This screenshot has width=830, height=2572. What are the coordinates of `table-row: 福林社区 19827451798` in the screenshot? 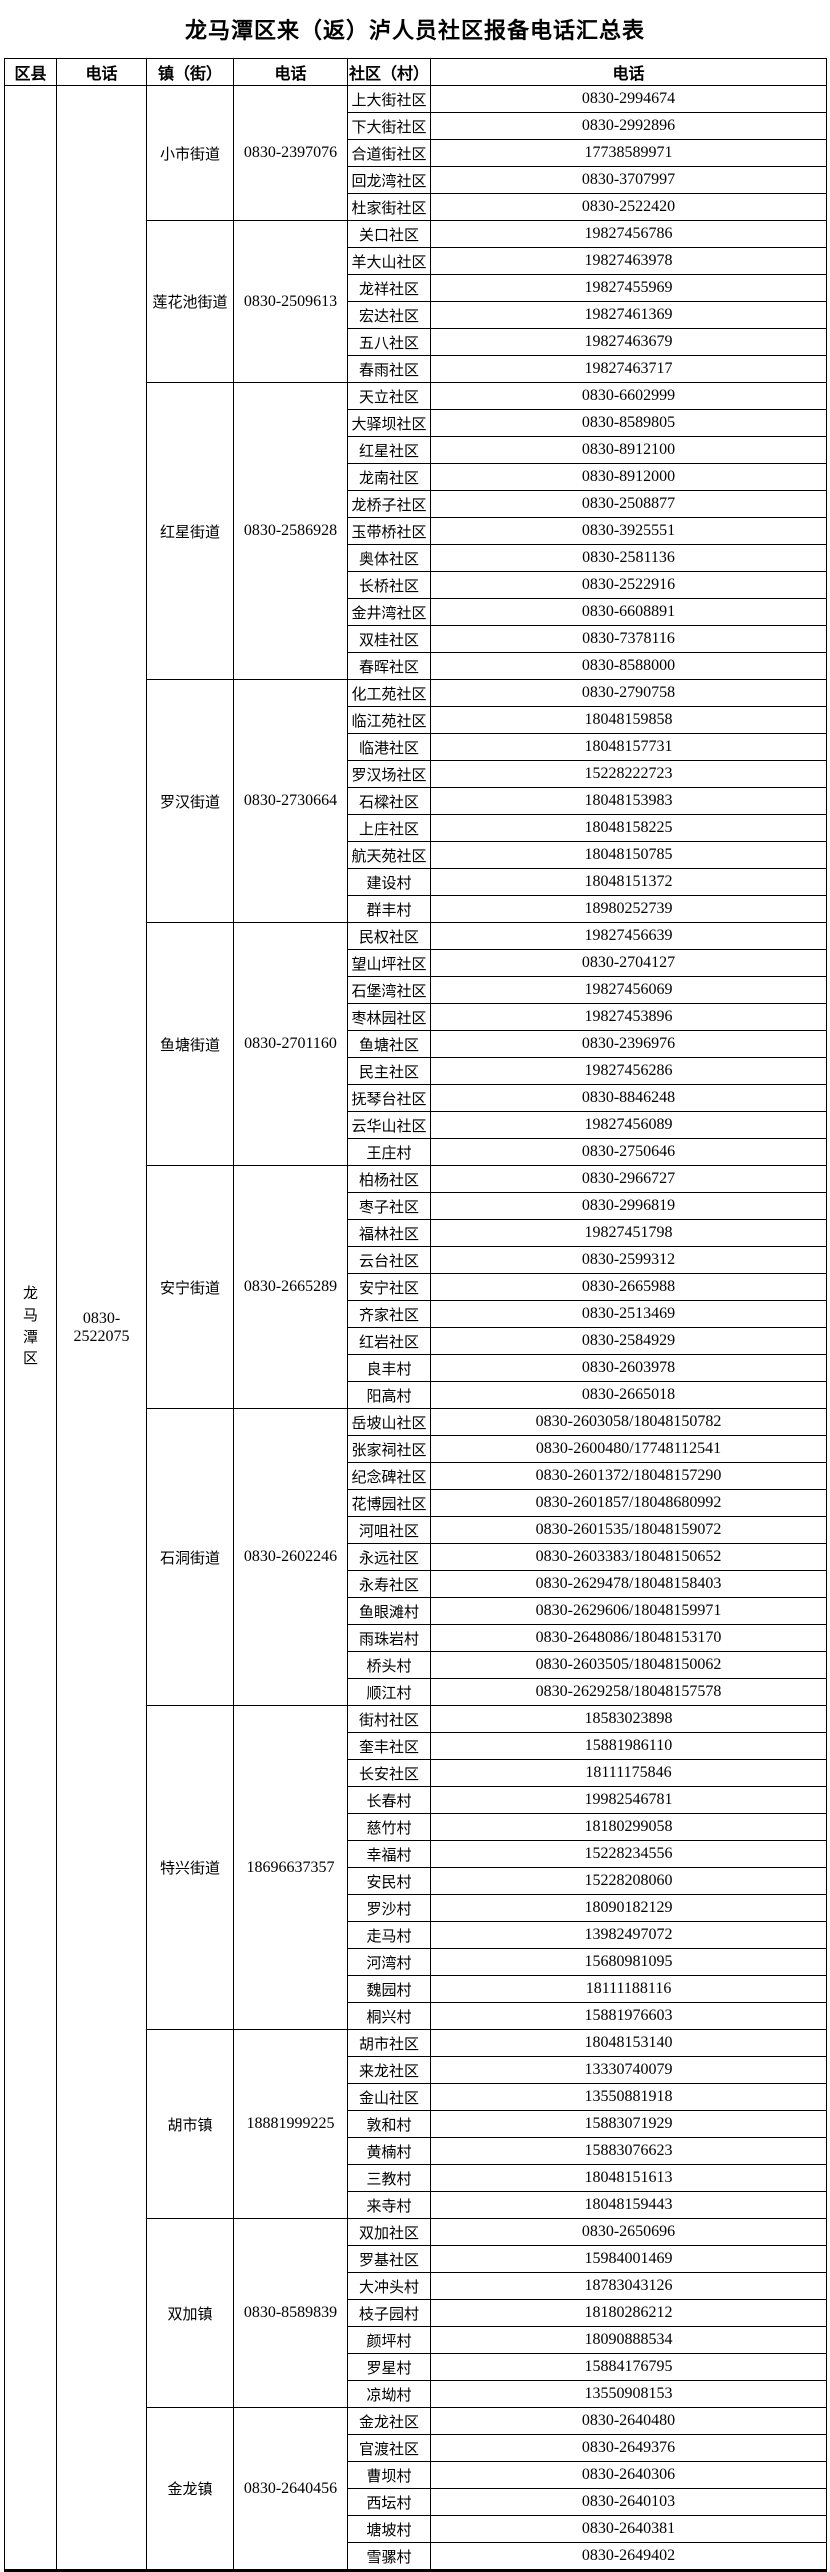 It's located at (416, 1233).